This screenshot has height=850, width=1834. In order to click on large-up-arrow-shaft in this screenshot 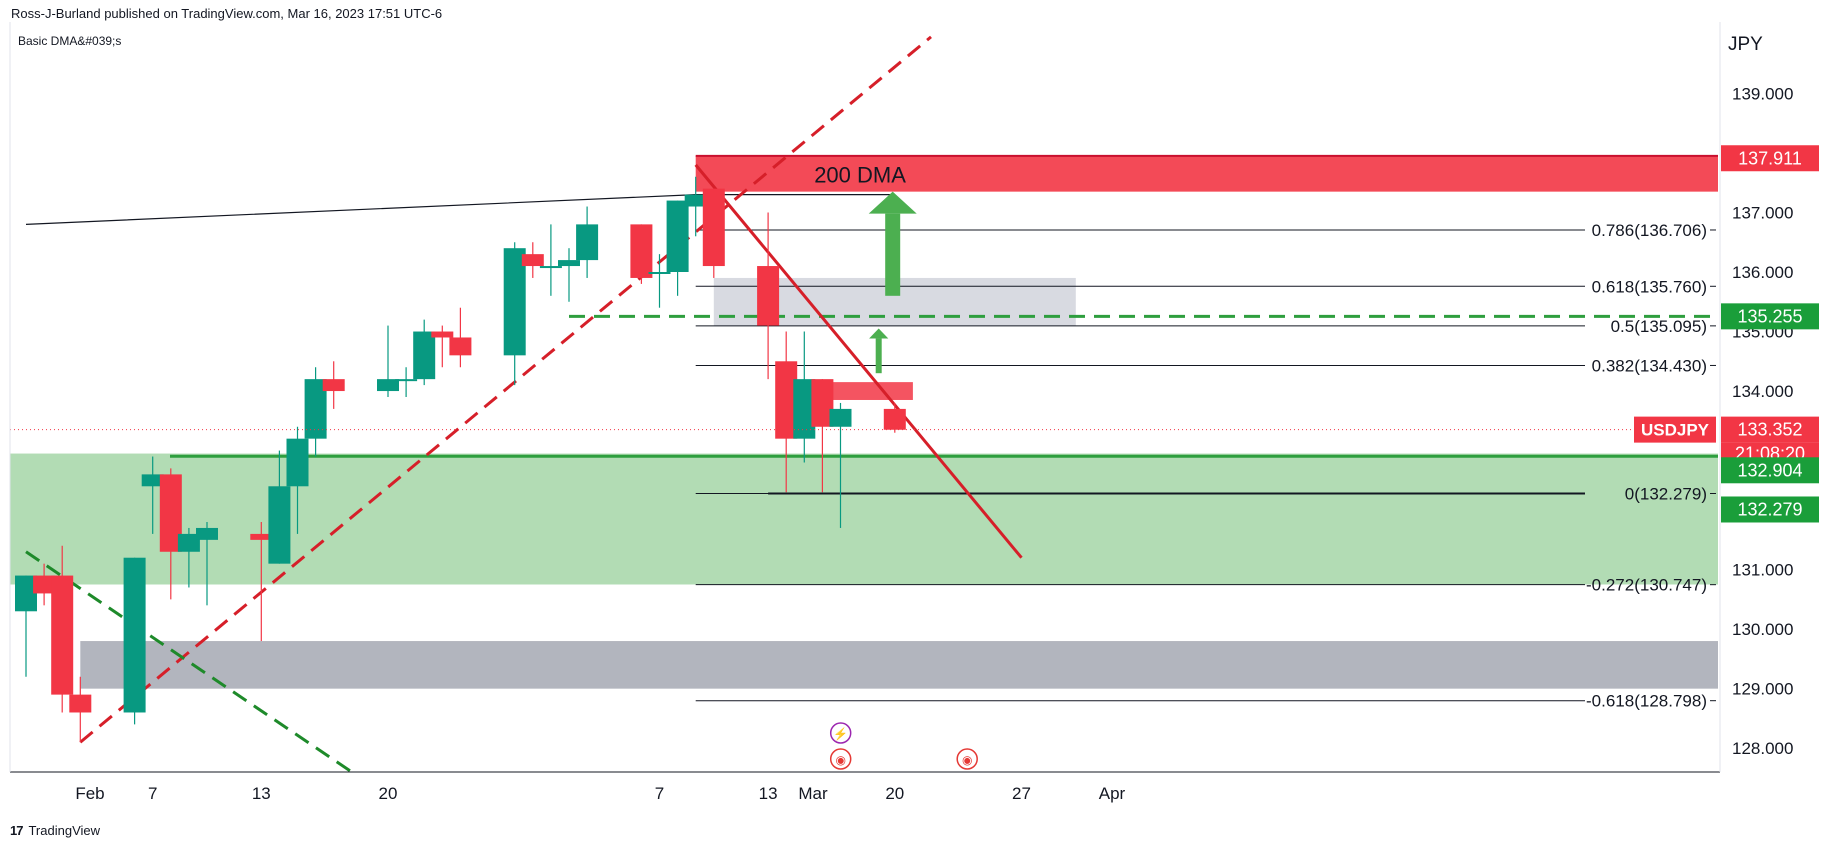, I will do `click(893, 254)`.